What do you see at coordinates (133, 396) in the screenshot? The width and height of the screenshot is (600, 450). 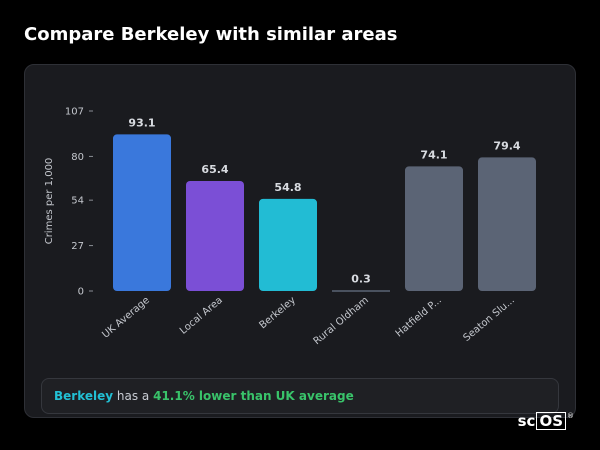 I see `callout-text: has a` at bounding box center [133, 396].